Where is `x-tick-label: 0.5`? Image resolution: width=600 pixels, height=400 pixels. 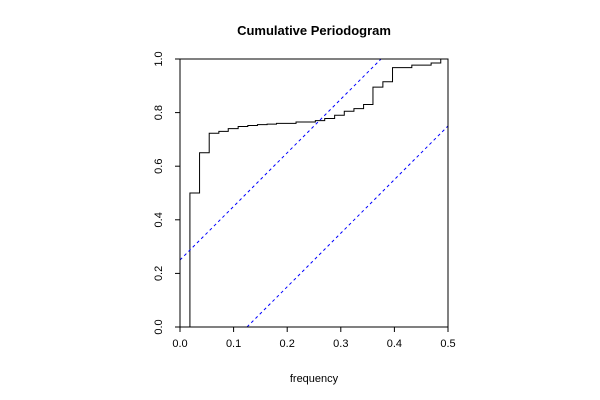
x-tick-label: 0.5 is located at coordinates (447, 344).